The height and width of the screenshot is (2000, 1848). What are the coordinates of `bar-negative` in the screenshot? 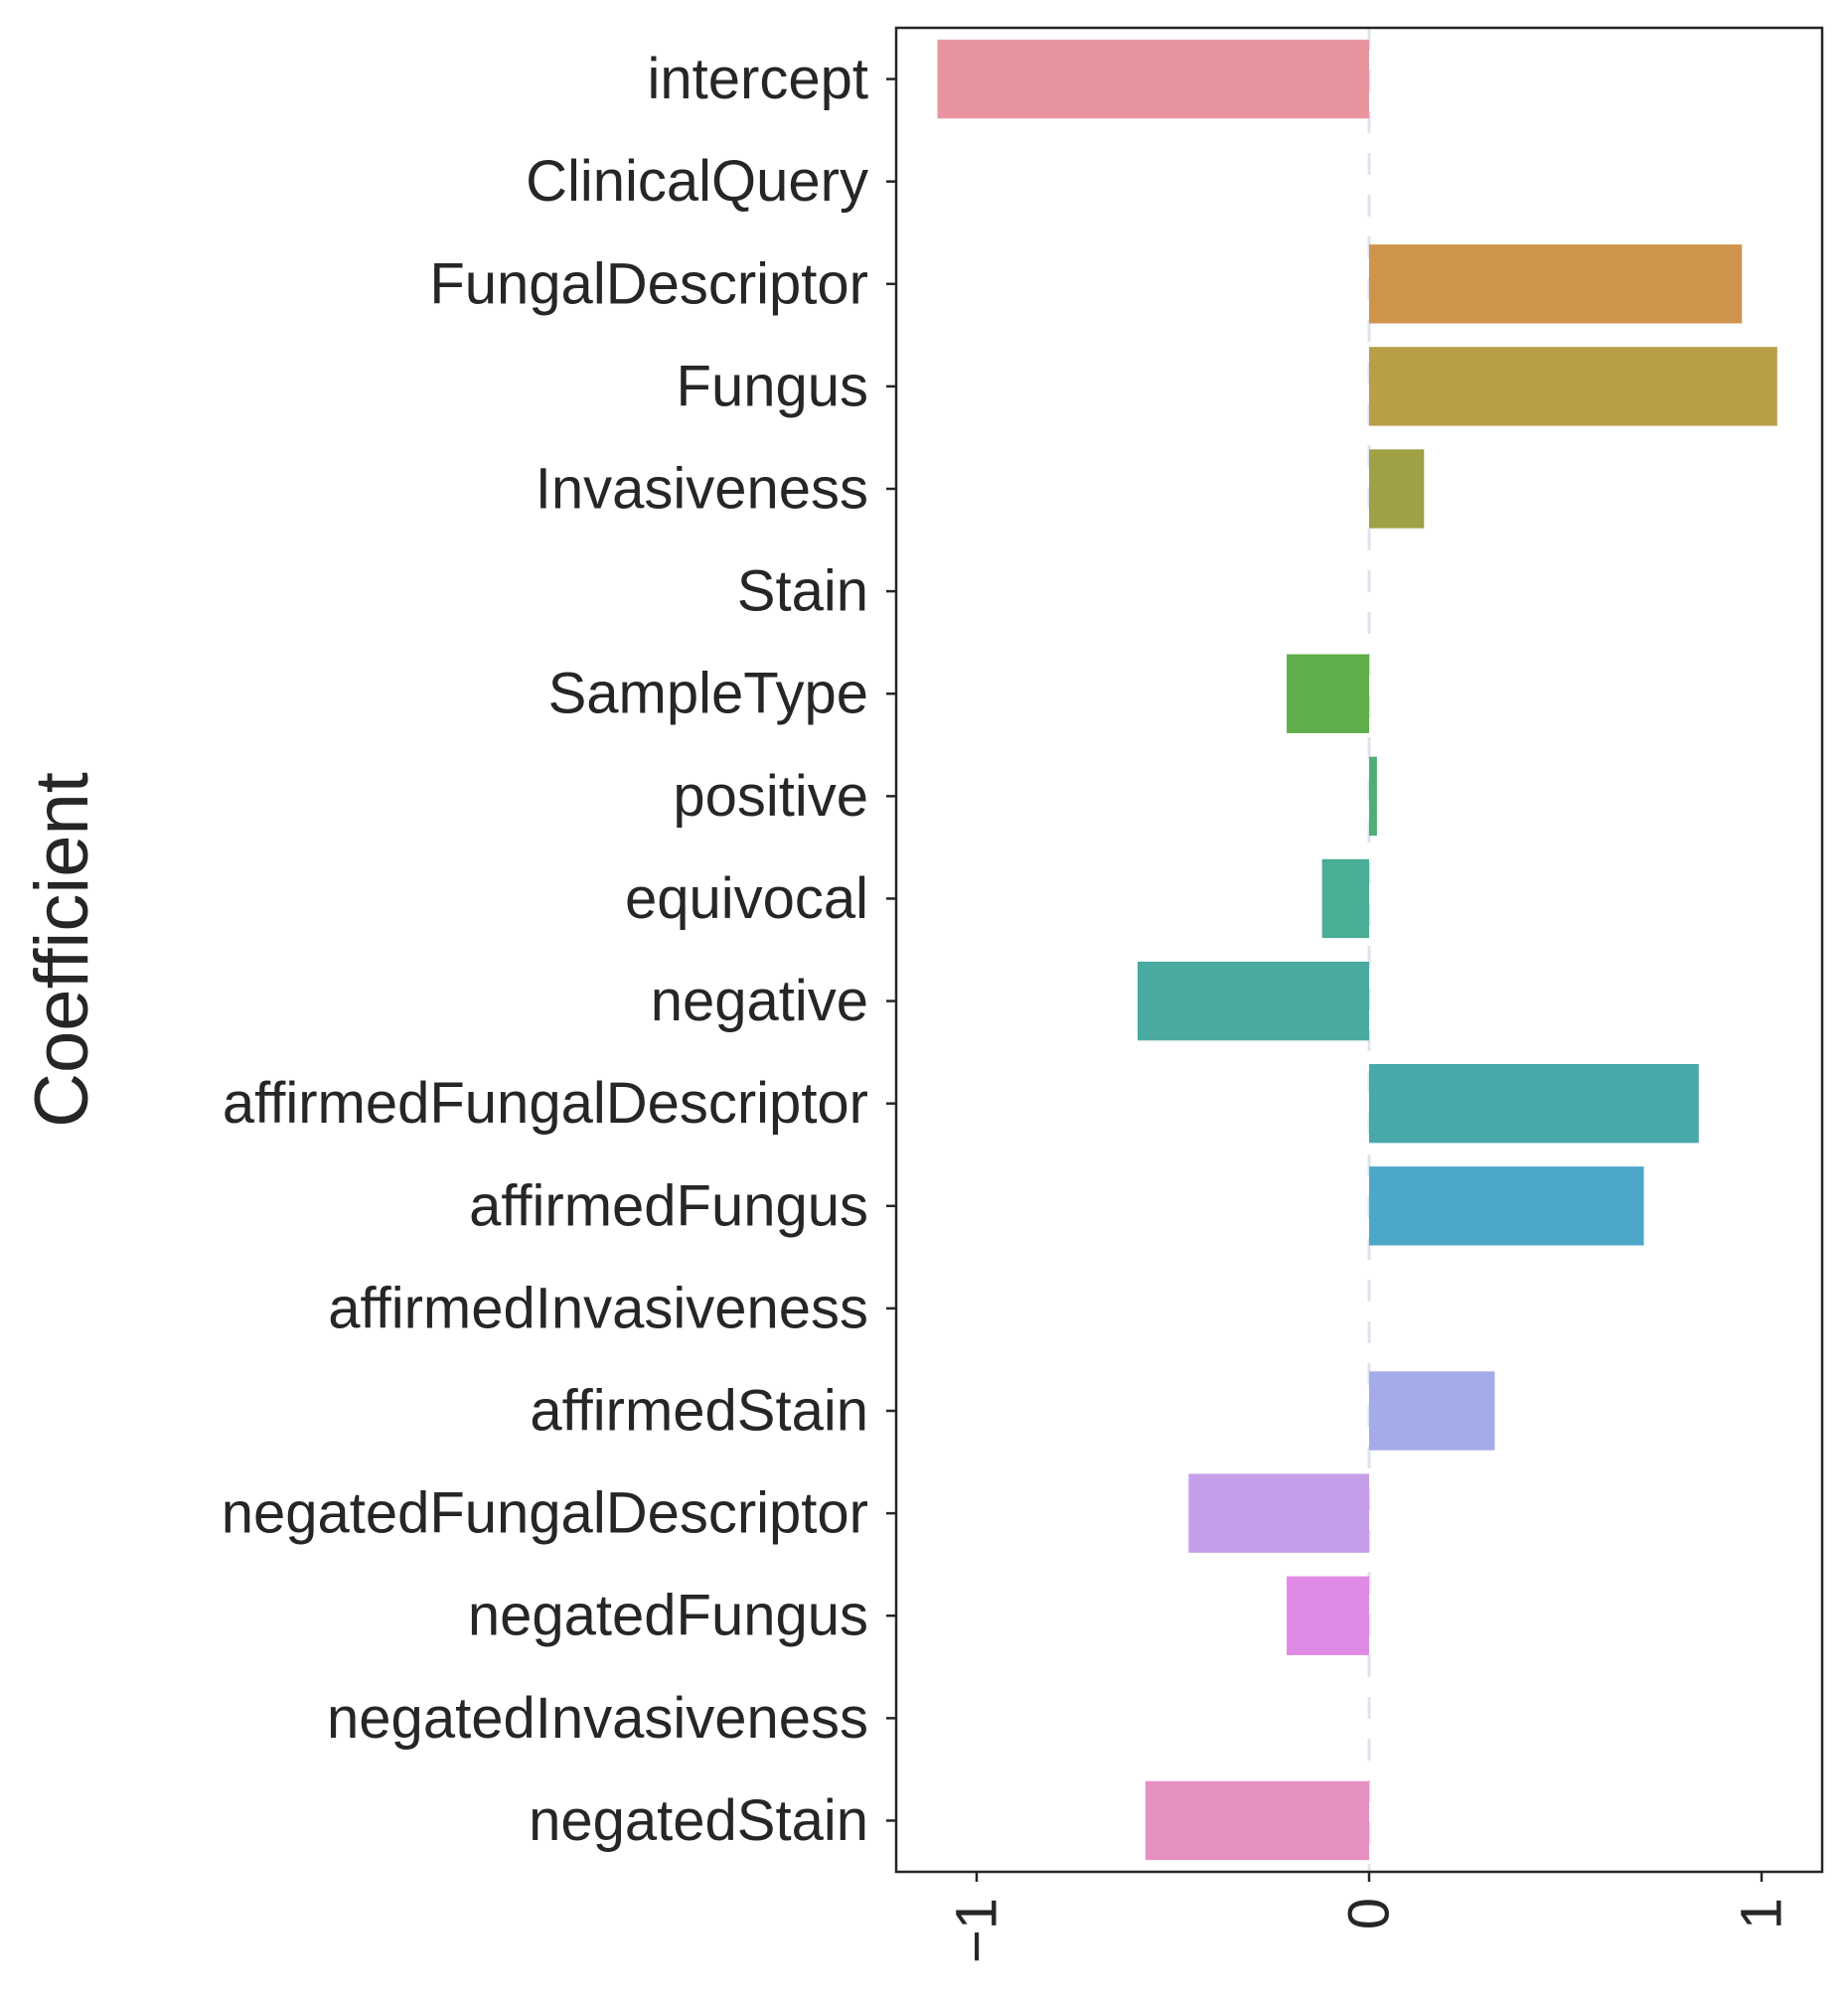 It's located at (1253, 1001).